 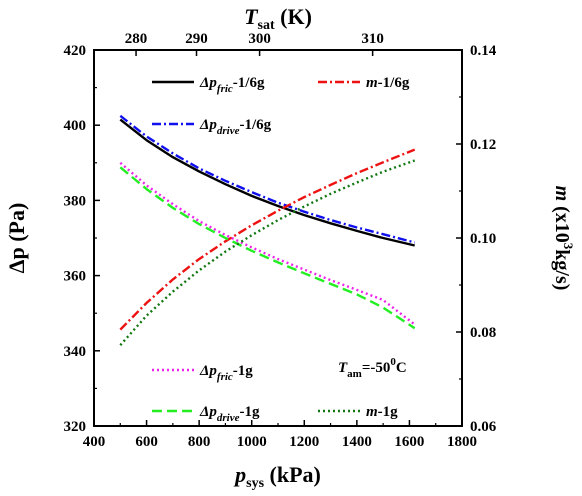 I want to click on top-tick-label: 300, so click(x=259, y=39).